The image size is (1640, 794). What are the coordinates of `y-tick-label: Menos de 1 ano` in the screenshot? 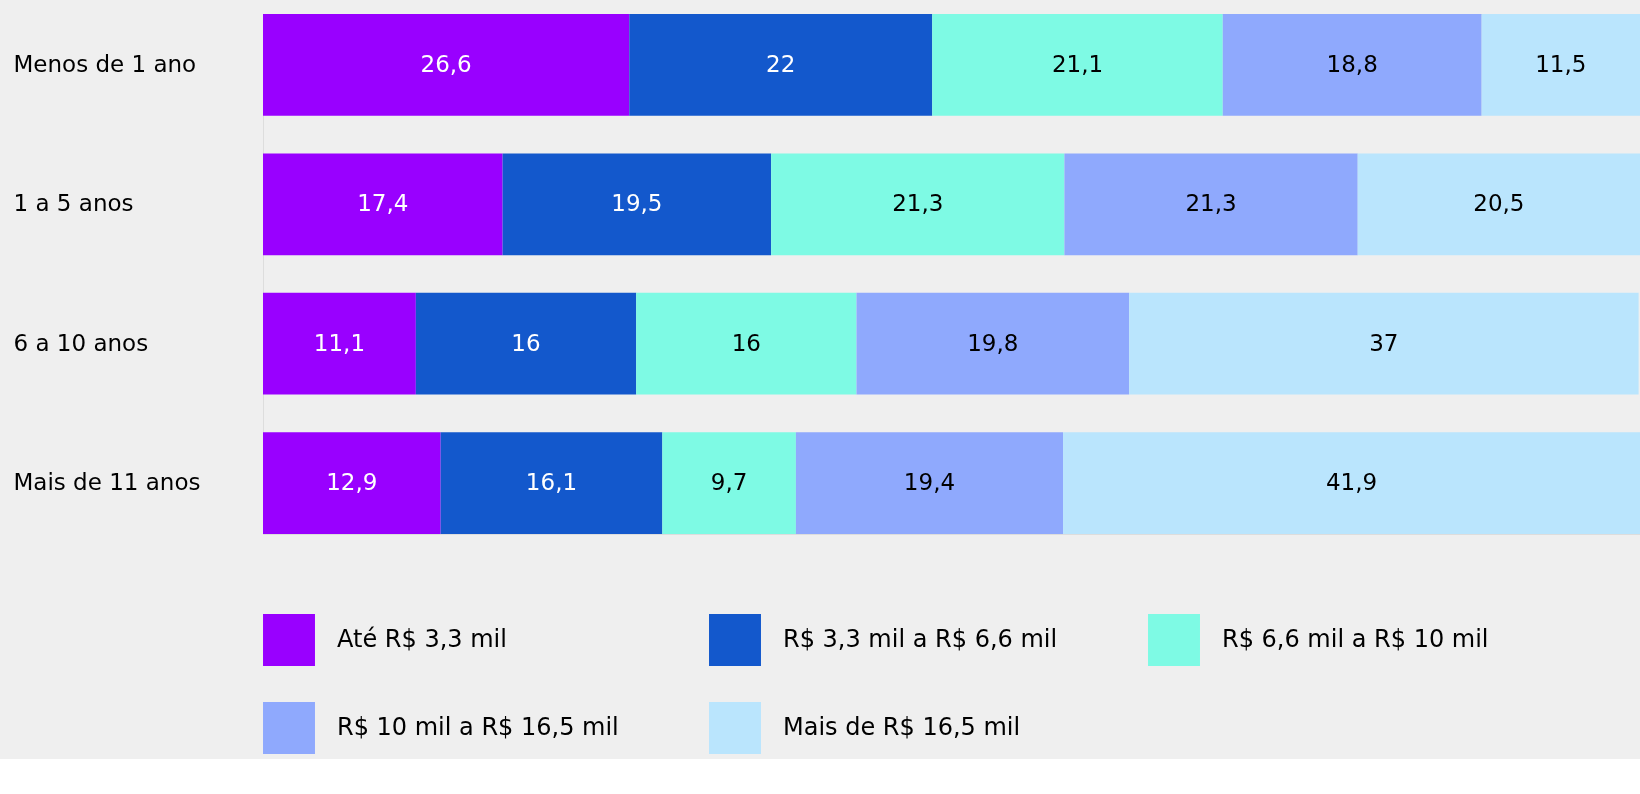 It's located at (105, 63).